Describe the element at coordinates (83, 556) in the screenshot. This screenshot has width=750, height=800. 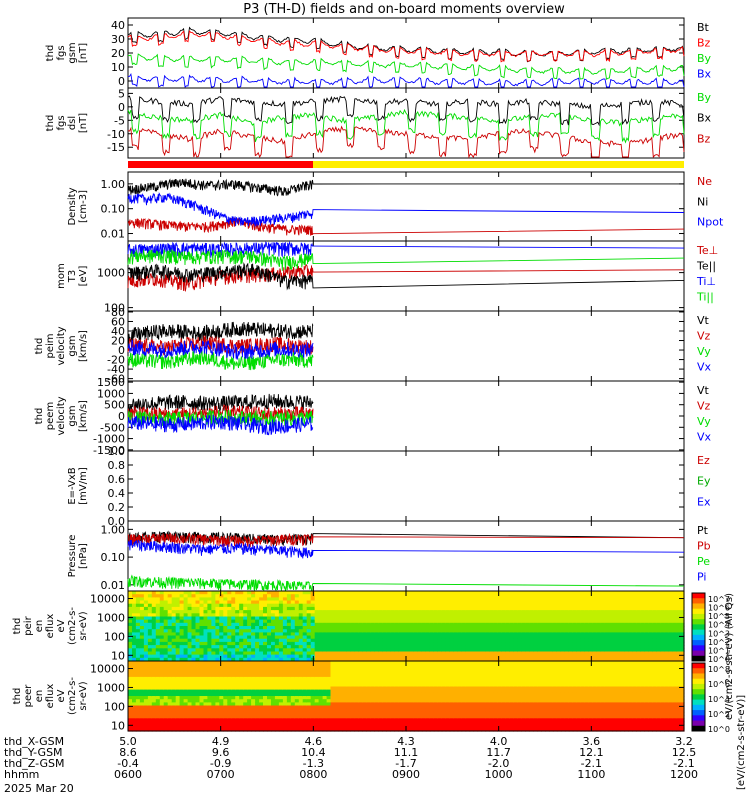
I see `y-axis-label: [nPa]` at that location.